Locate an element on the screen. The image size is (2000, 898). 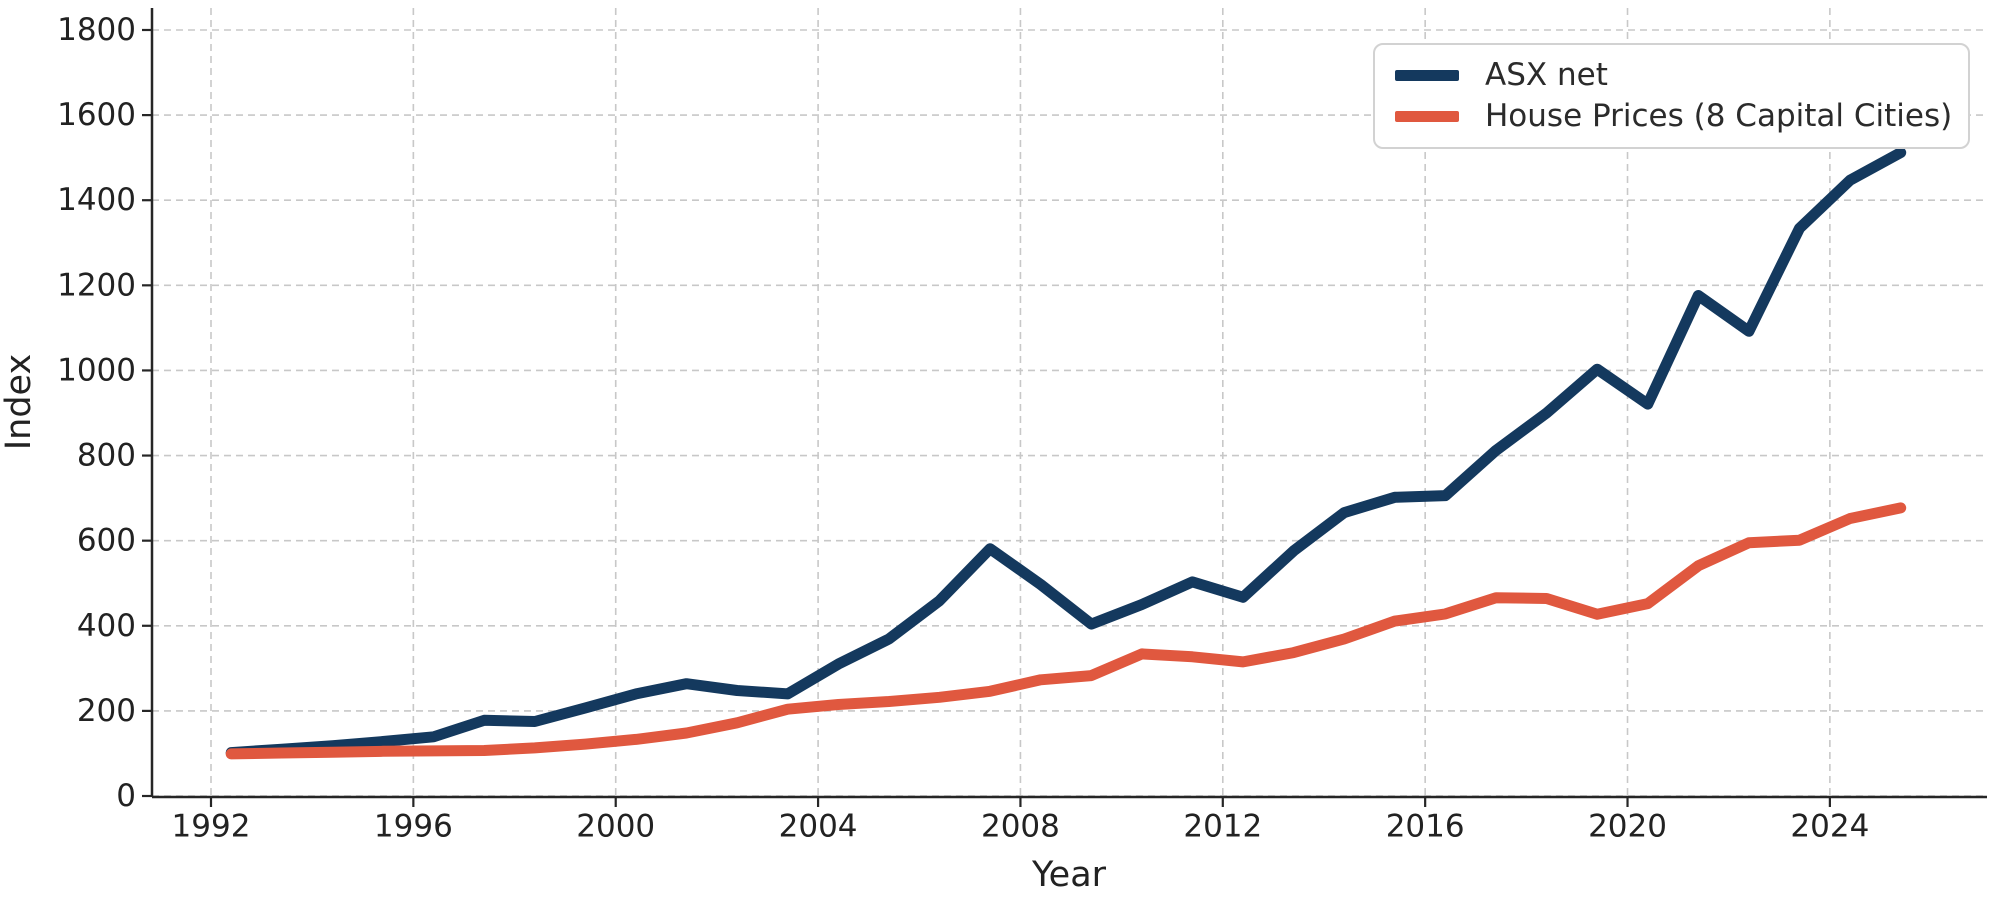
x-tick-label-2004: 2004 is located at coordinates (818, 826).